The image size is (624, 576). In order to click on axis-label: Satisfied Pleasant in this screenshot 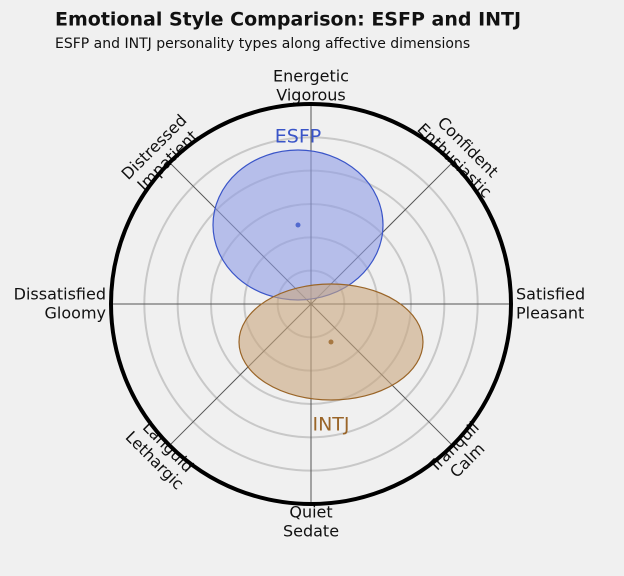, I will do `click(550, 303)`.